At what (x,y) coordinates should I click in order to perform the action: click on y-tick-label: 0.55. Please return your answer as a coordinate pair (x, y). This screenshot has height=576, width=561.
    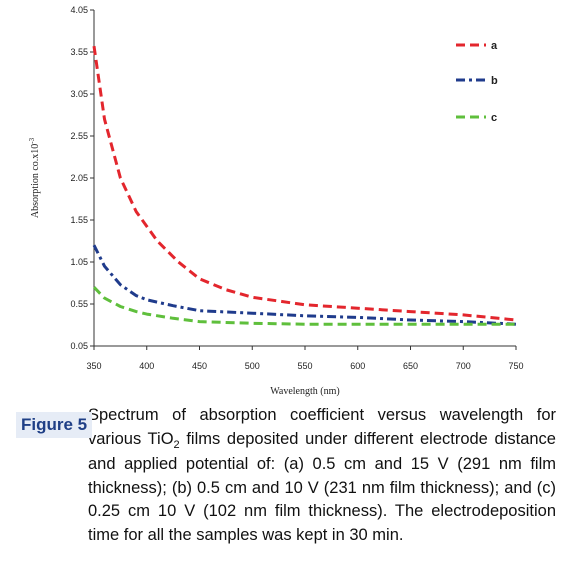
    Looking at the image, I should click on (79, 304).